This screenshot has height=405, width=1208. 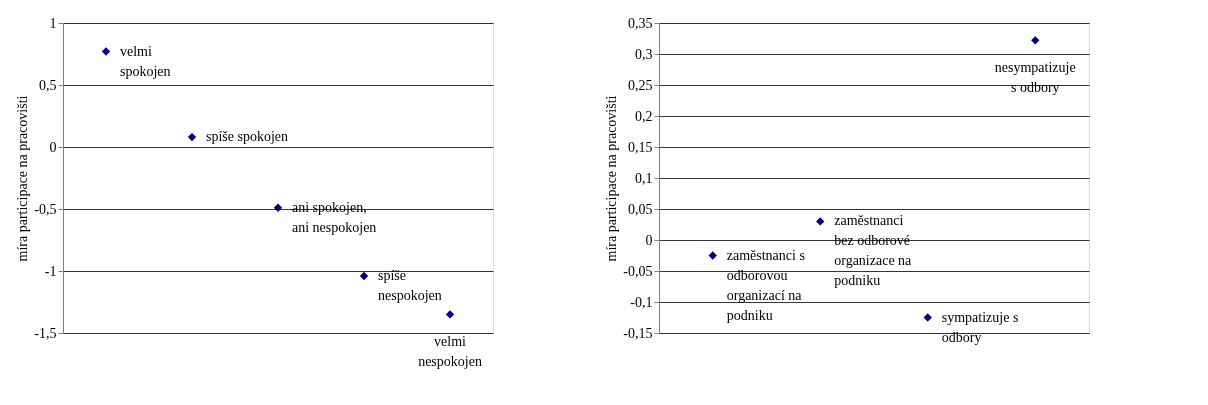 What do you see at coordinates (48, 85) in the screenshot?
I see `y-tick-label: 0,5` at bounding box center [48, 85].